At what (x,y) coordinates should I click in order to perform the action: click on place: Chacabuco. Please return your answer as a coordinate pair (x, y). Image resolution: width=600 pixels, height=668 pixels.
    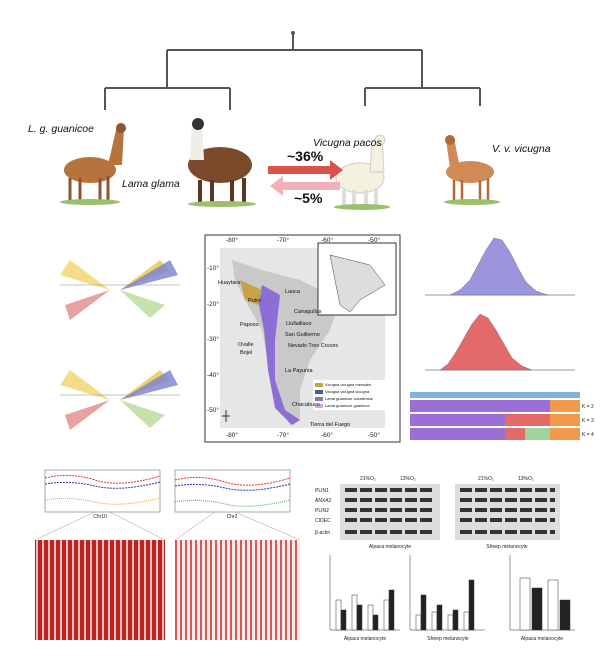
    Looking at the image, I should click on (306, 405).